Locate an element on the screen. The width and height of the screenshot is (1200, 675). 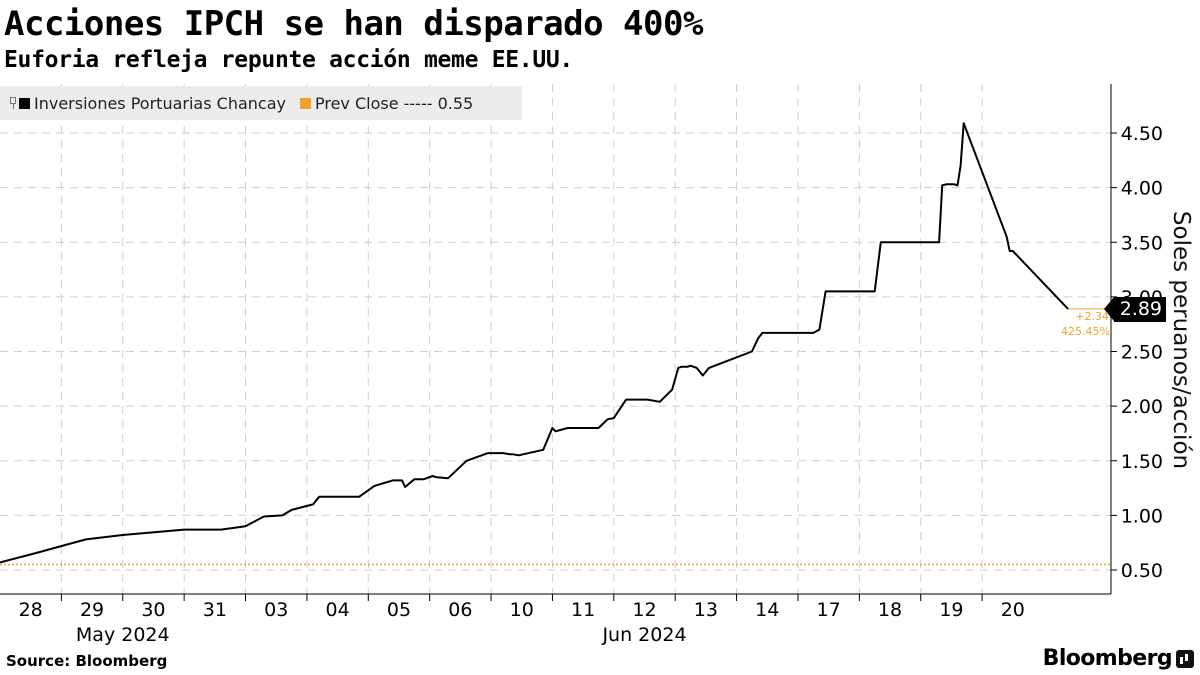
x-tick-label: 13 is located at coordinates (706, 610).